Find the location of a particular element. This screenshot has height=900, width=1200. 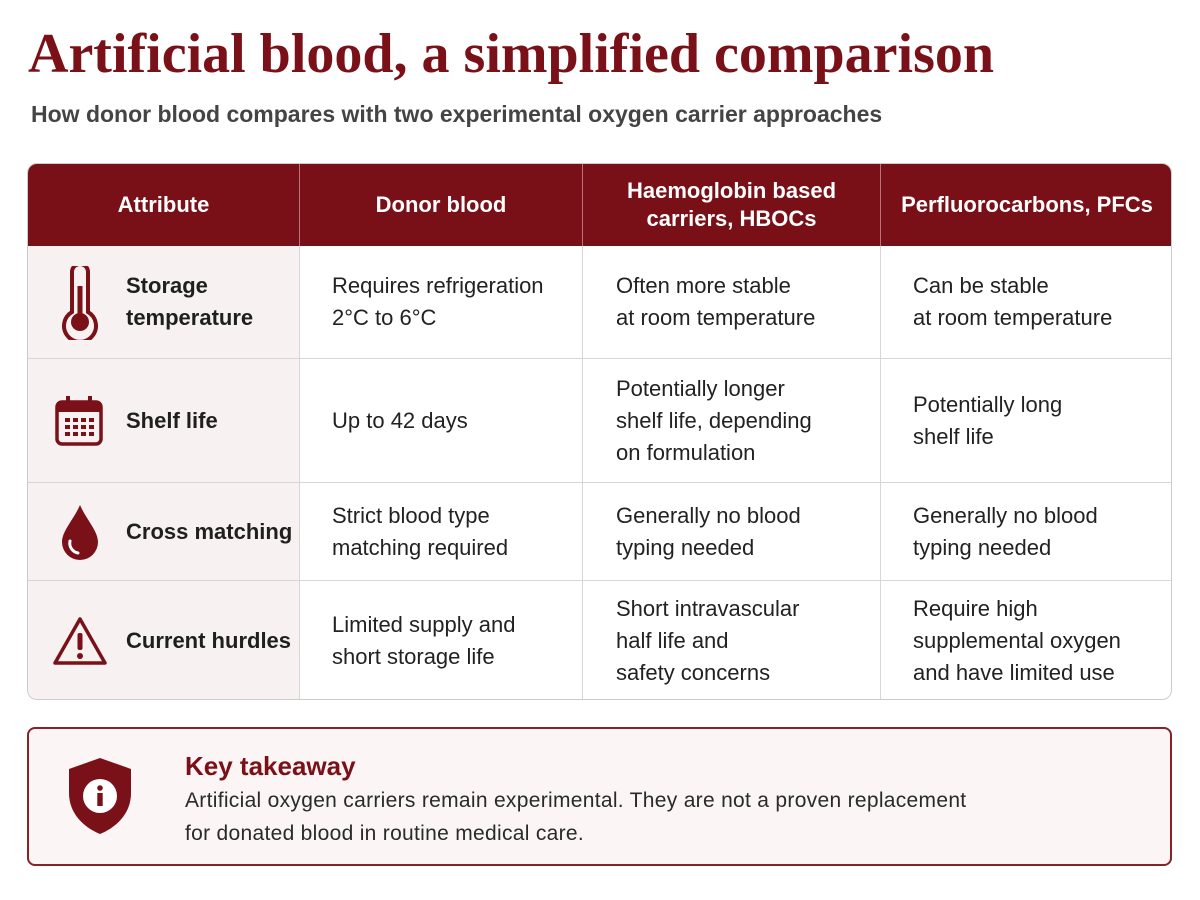

header-text: carriers, HBOCs is located at coordinates (731, 218).